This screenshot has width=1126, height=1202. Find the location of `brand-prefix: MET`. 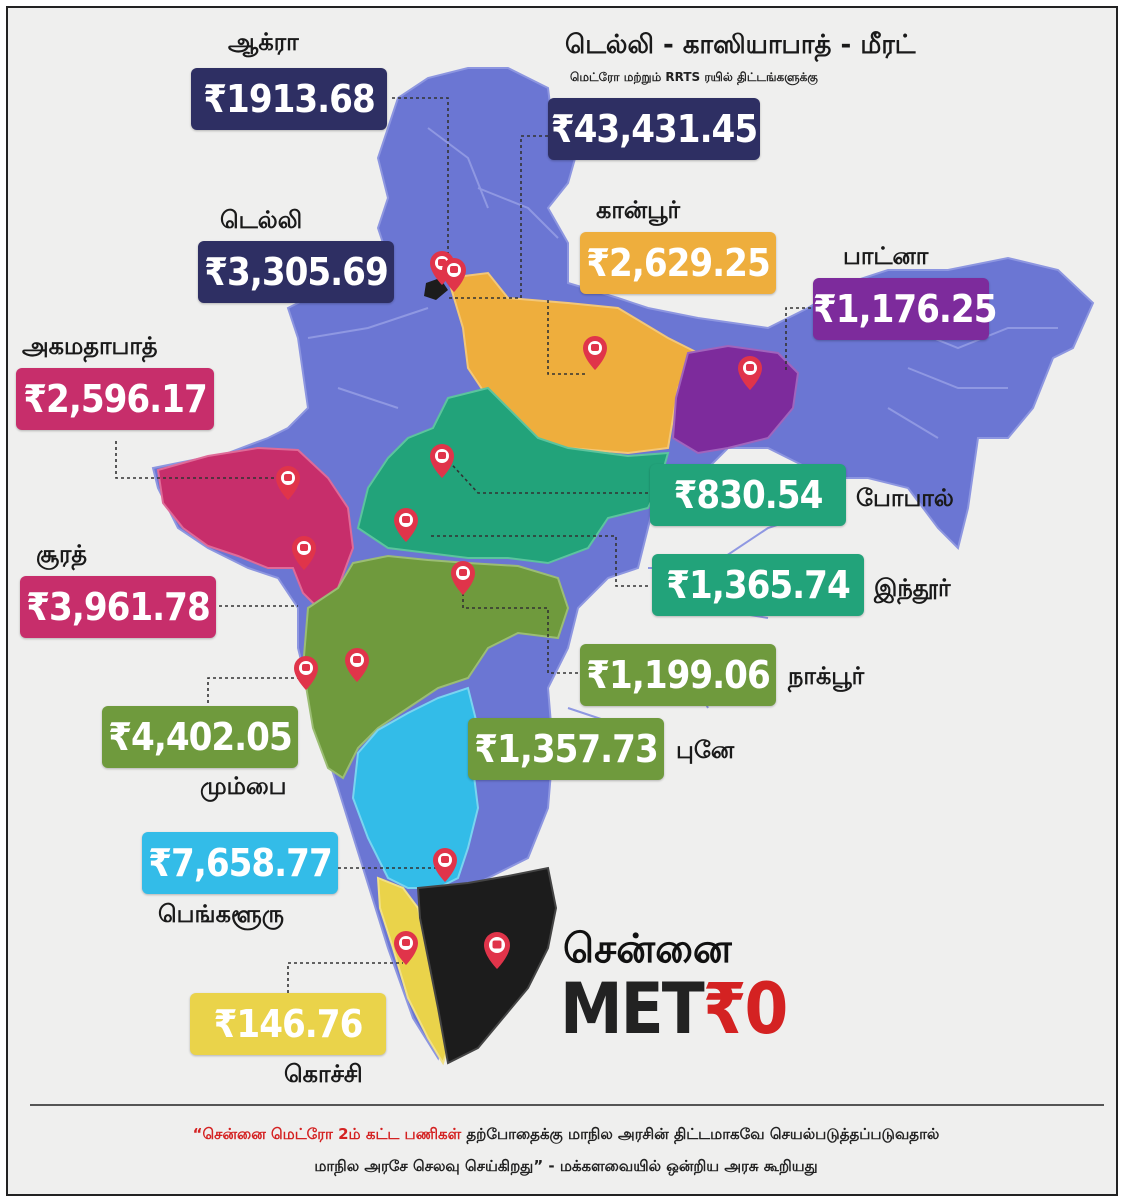

brand-prefix: MET is located at coordinates (632, 1009).